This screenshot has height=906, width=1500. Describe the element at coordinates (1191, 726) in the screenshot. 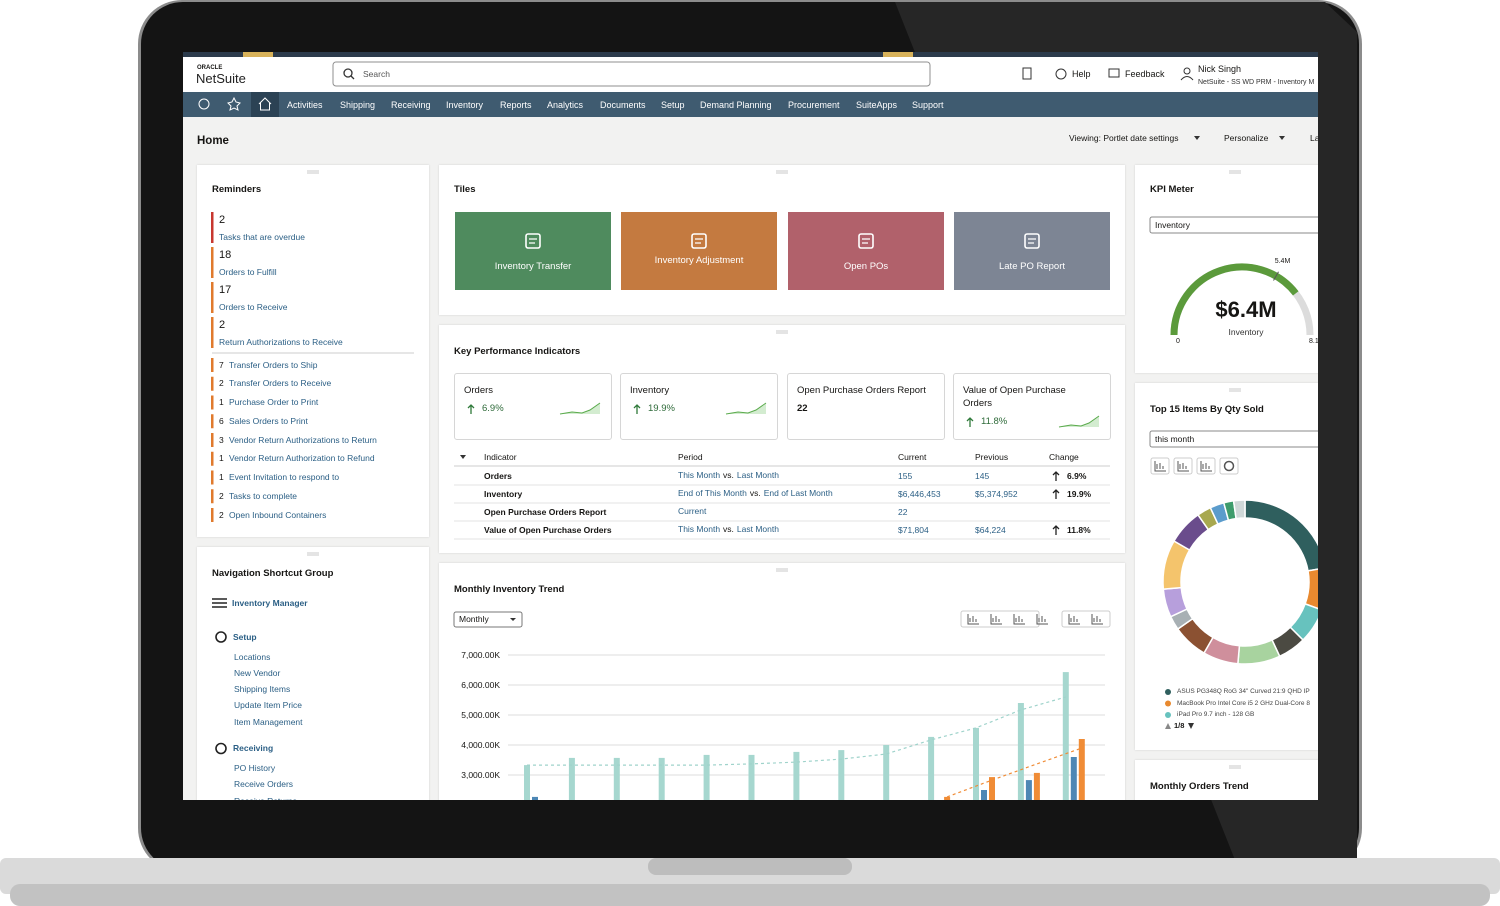

I see `pager-down` at that location.